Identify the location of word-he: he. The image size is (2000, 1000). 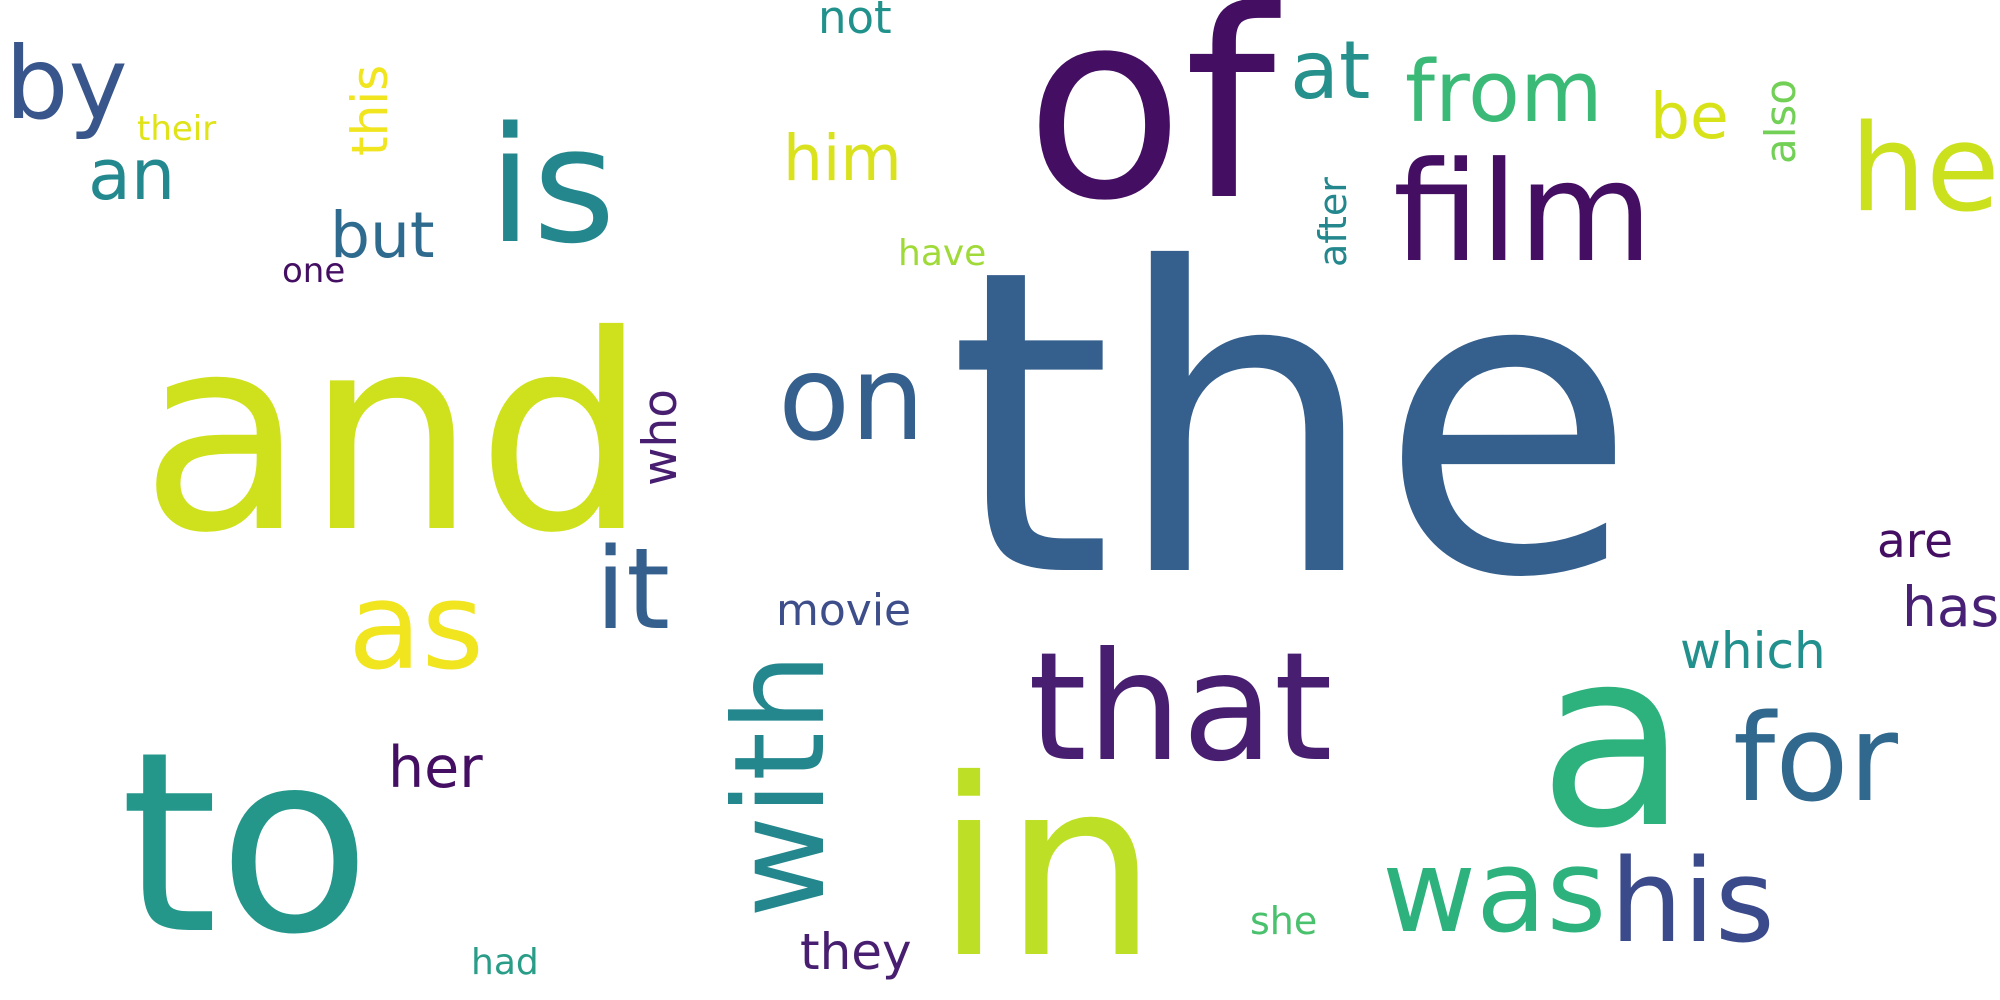
(1925, 169).